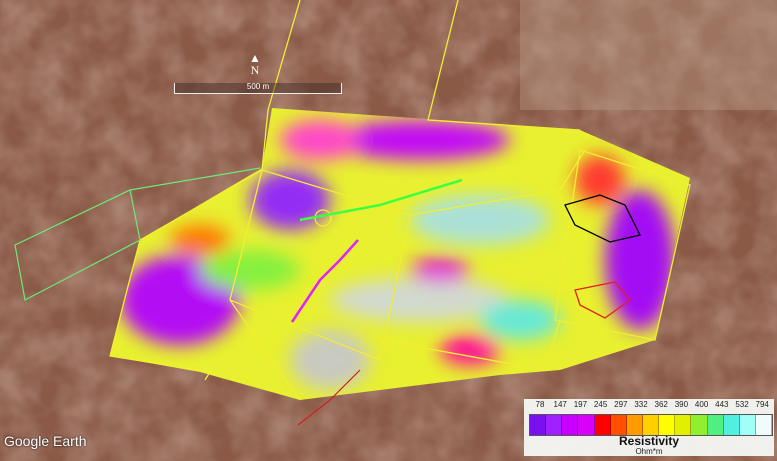 Image resolution: width=777 pixels, height=461 pixels. Describe the element at coordinates (329, 397) in the screenshot. I see `red-line` at that location.